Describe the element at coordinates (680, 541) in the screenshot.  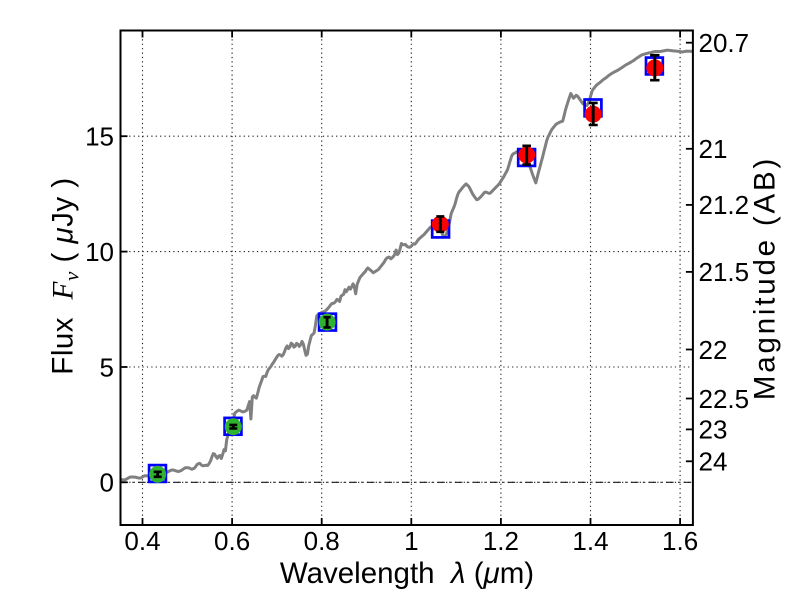
I see `svg-text: 1.6` at that location.